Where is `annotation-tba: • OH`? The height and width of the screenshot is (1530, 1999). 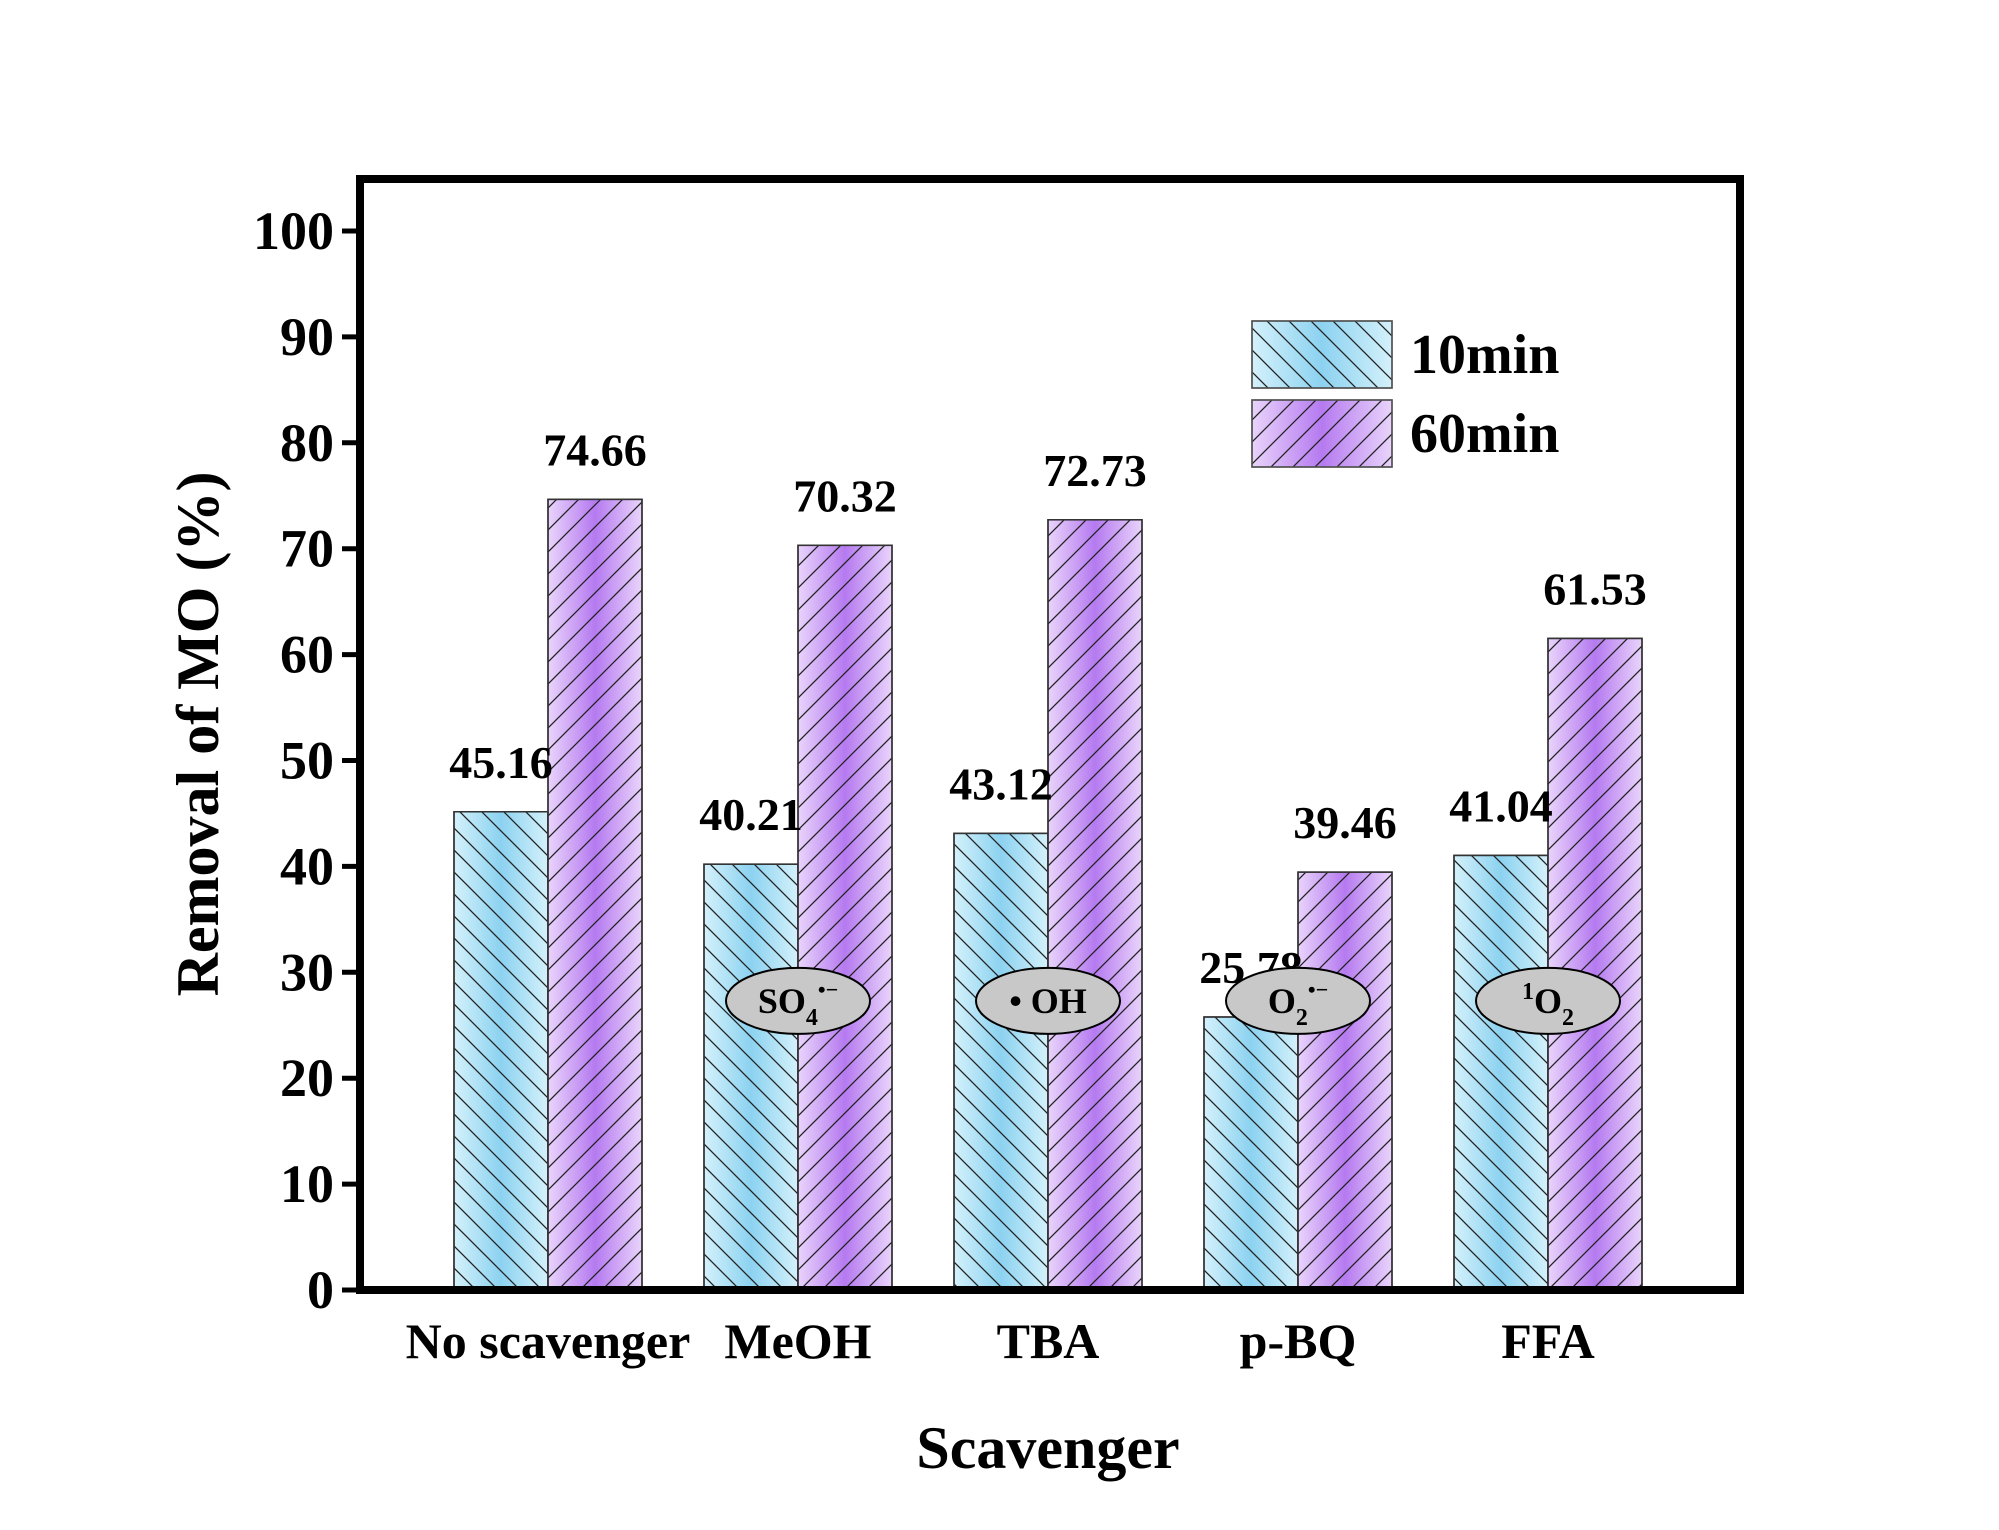 annotation-tba: • OH is located at coordinates (1048, 1000).